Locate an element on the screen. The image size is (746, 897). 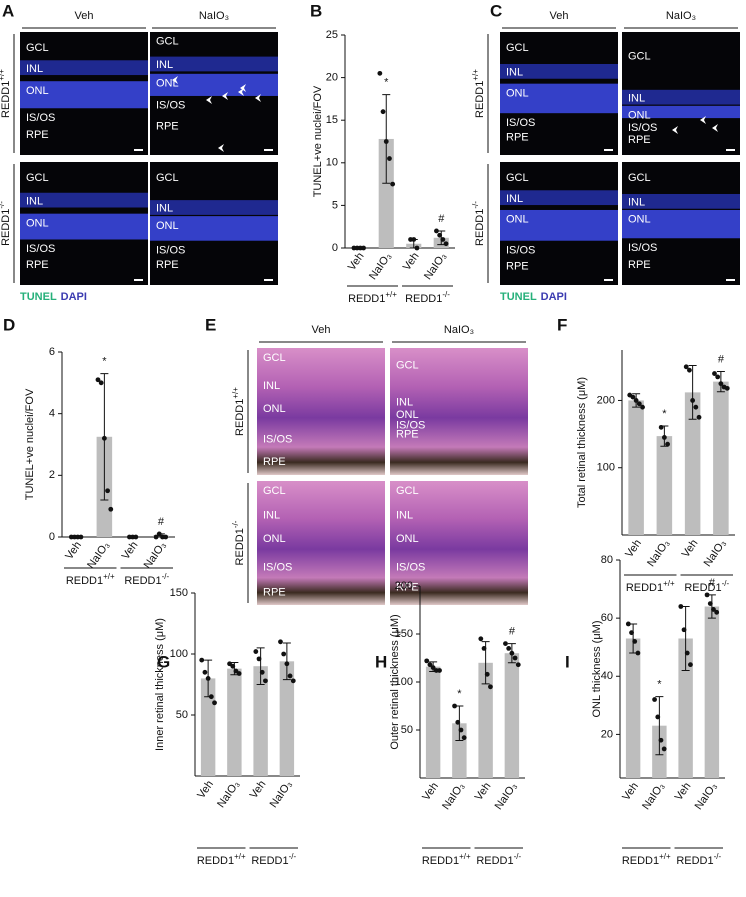
panel-label: D is located at coordinates (9, 324).